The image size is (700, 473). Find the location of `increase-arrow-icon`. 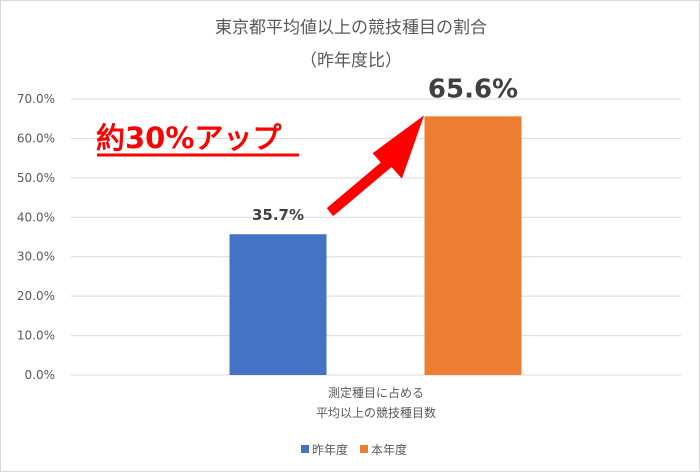

increase-arrow-icon is located at coordinates (375, 165).